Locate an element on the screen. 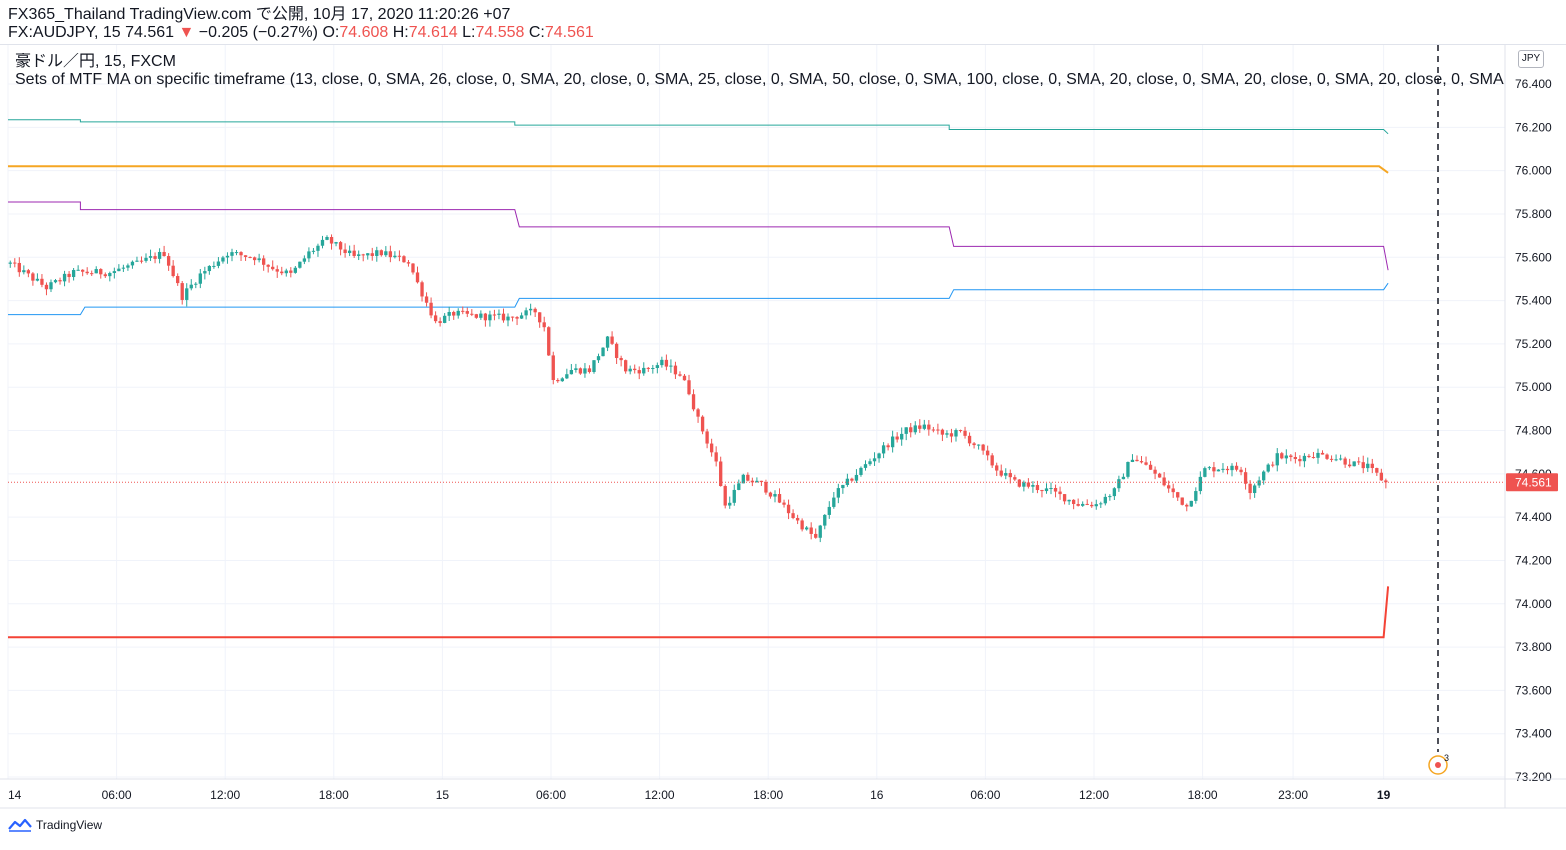 The height and width of the screenshot is (850, 1566). y-tick-label: 74.400 is located at coordinates (1533, 517).